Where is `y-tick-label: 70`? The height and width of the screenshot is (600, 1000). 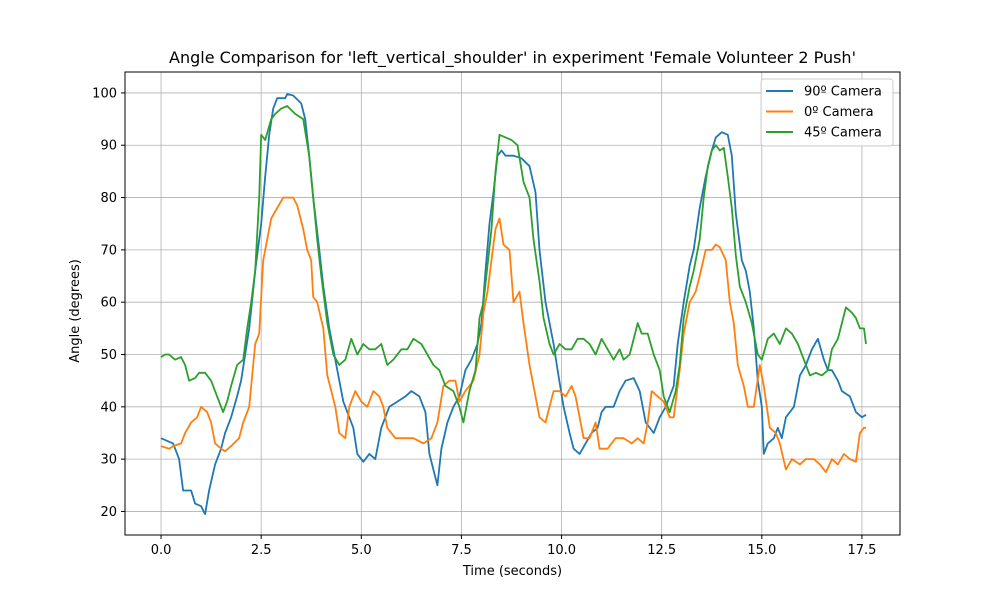 y-tick-label: 70 is located at coordinates (108, 250).